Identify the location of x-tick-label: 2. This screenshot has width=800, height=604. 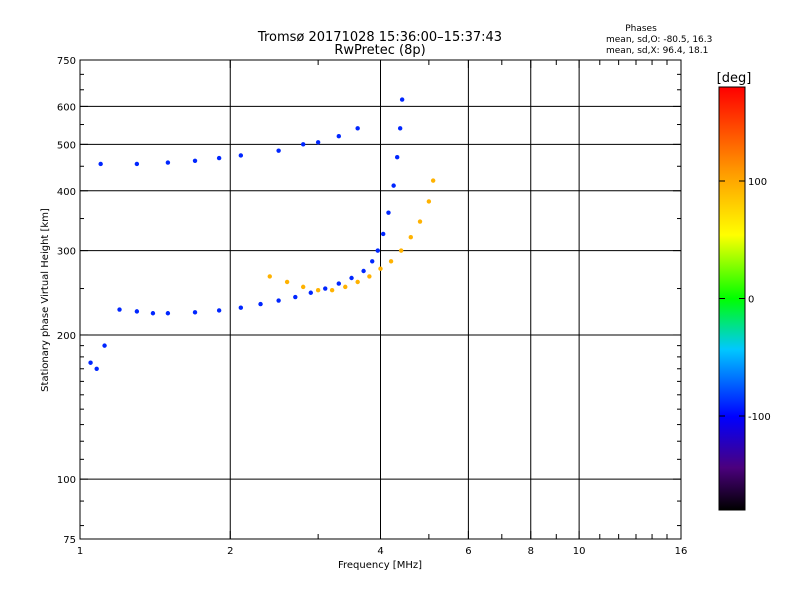
(230, 551).